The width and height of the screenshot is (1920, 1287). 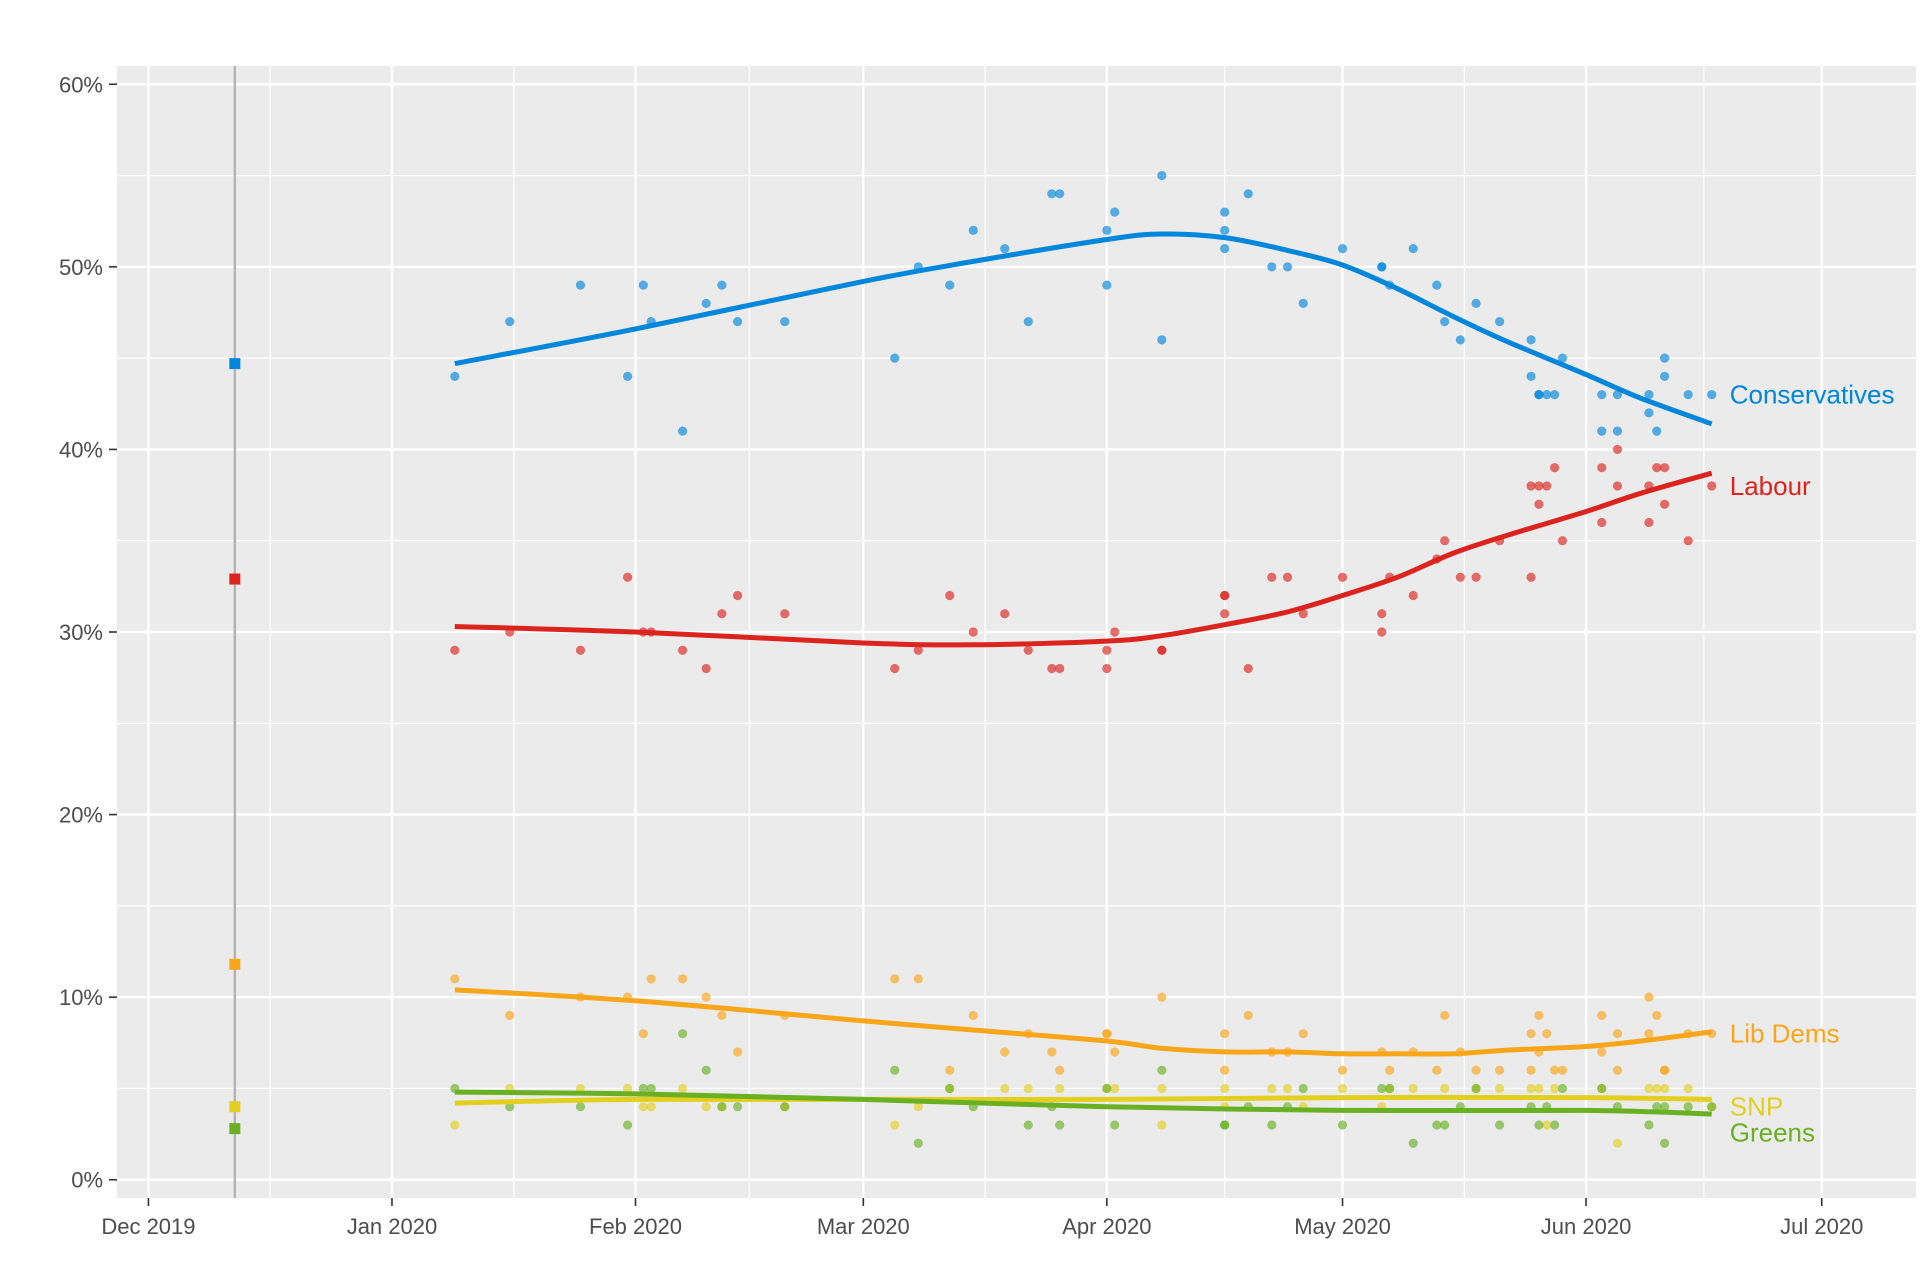 I want to click on y-tick-label: 10%, so click(x=81, y=997).